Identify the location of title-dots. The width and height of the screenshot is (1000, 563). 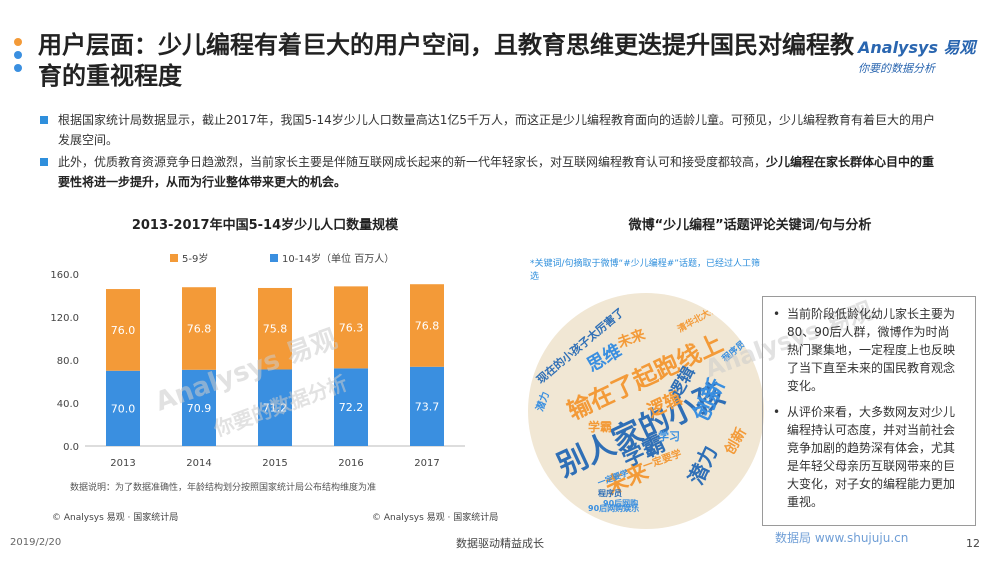
(19, 57).